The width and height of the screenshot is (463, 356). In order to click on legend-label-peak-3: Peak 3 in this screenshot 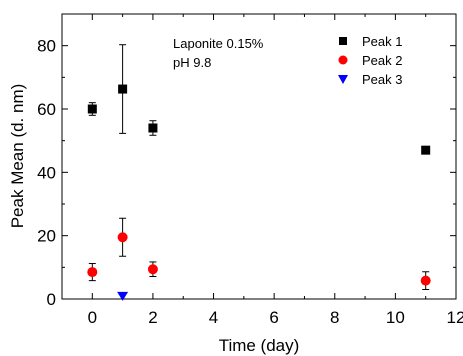, I will do `click(382, 79)`.